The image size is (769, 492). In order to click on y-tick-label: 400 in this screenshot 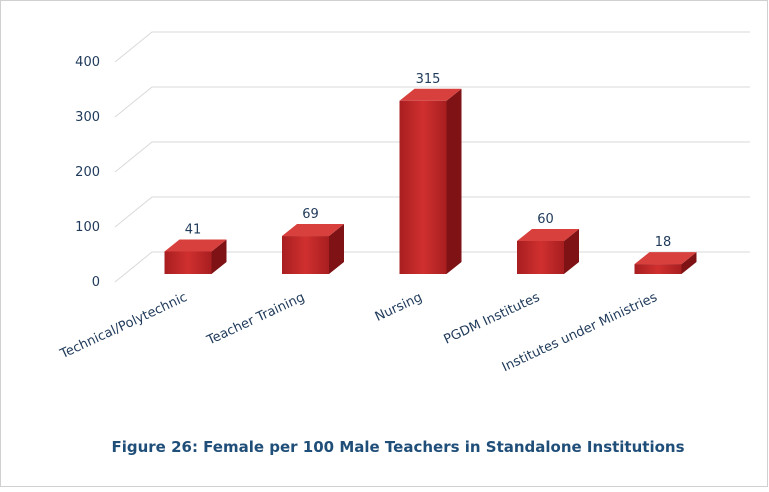, I will do `click(87, 62)`.